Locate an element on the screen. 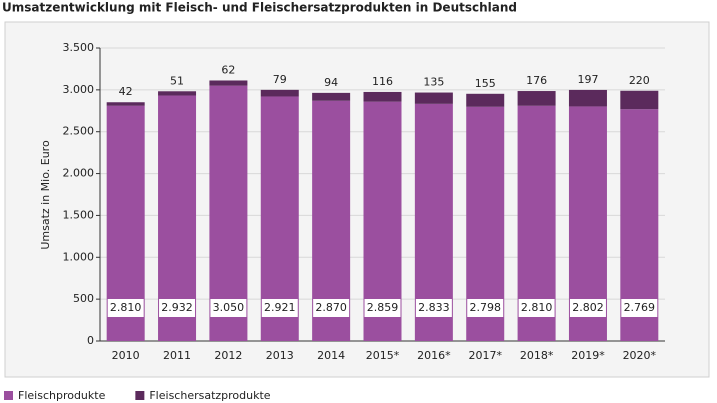 Image resolution: width=717 pixels, height=403 pixels. x-tick-label: 2018* is located at coordinates (537, 355).